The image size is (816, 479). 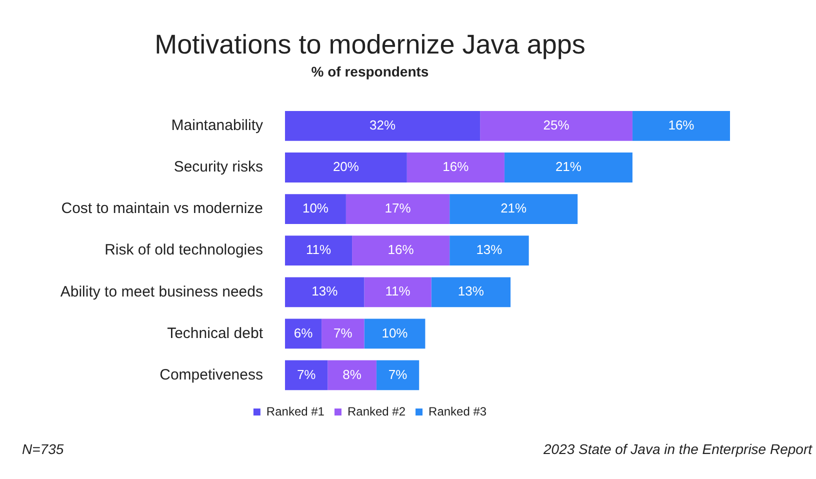 What do you see at coordinates (215, 333) in the screenshot?
I see `y-tick-label: Technical debt` at bounding box center [215, 333].